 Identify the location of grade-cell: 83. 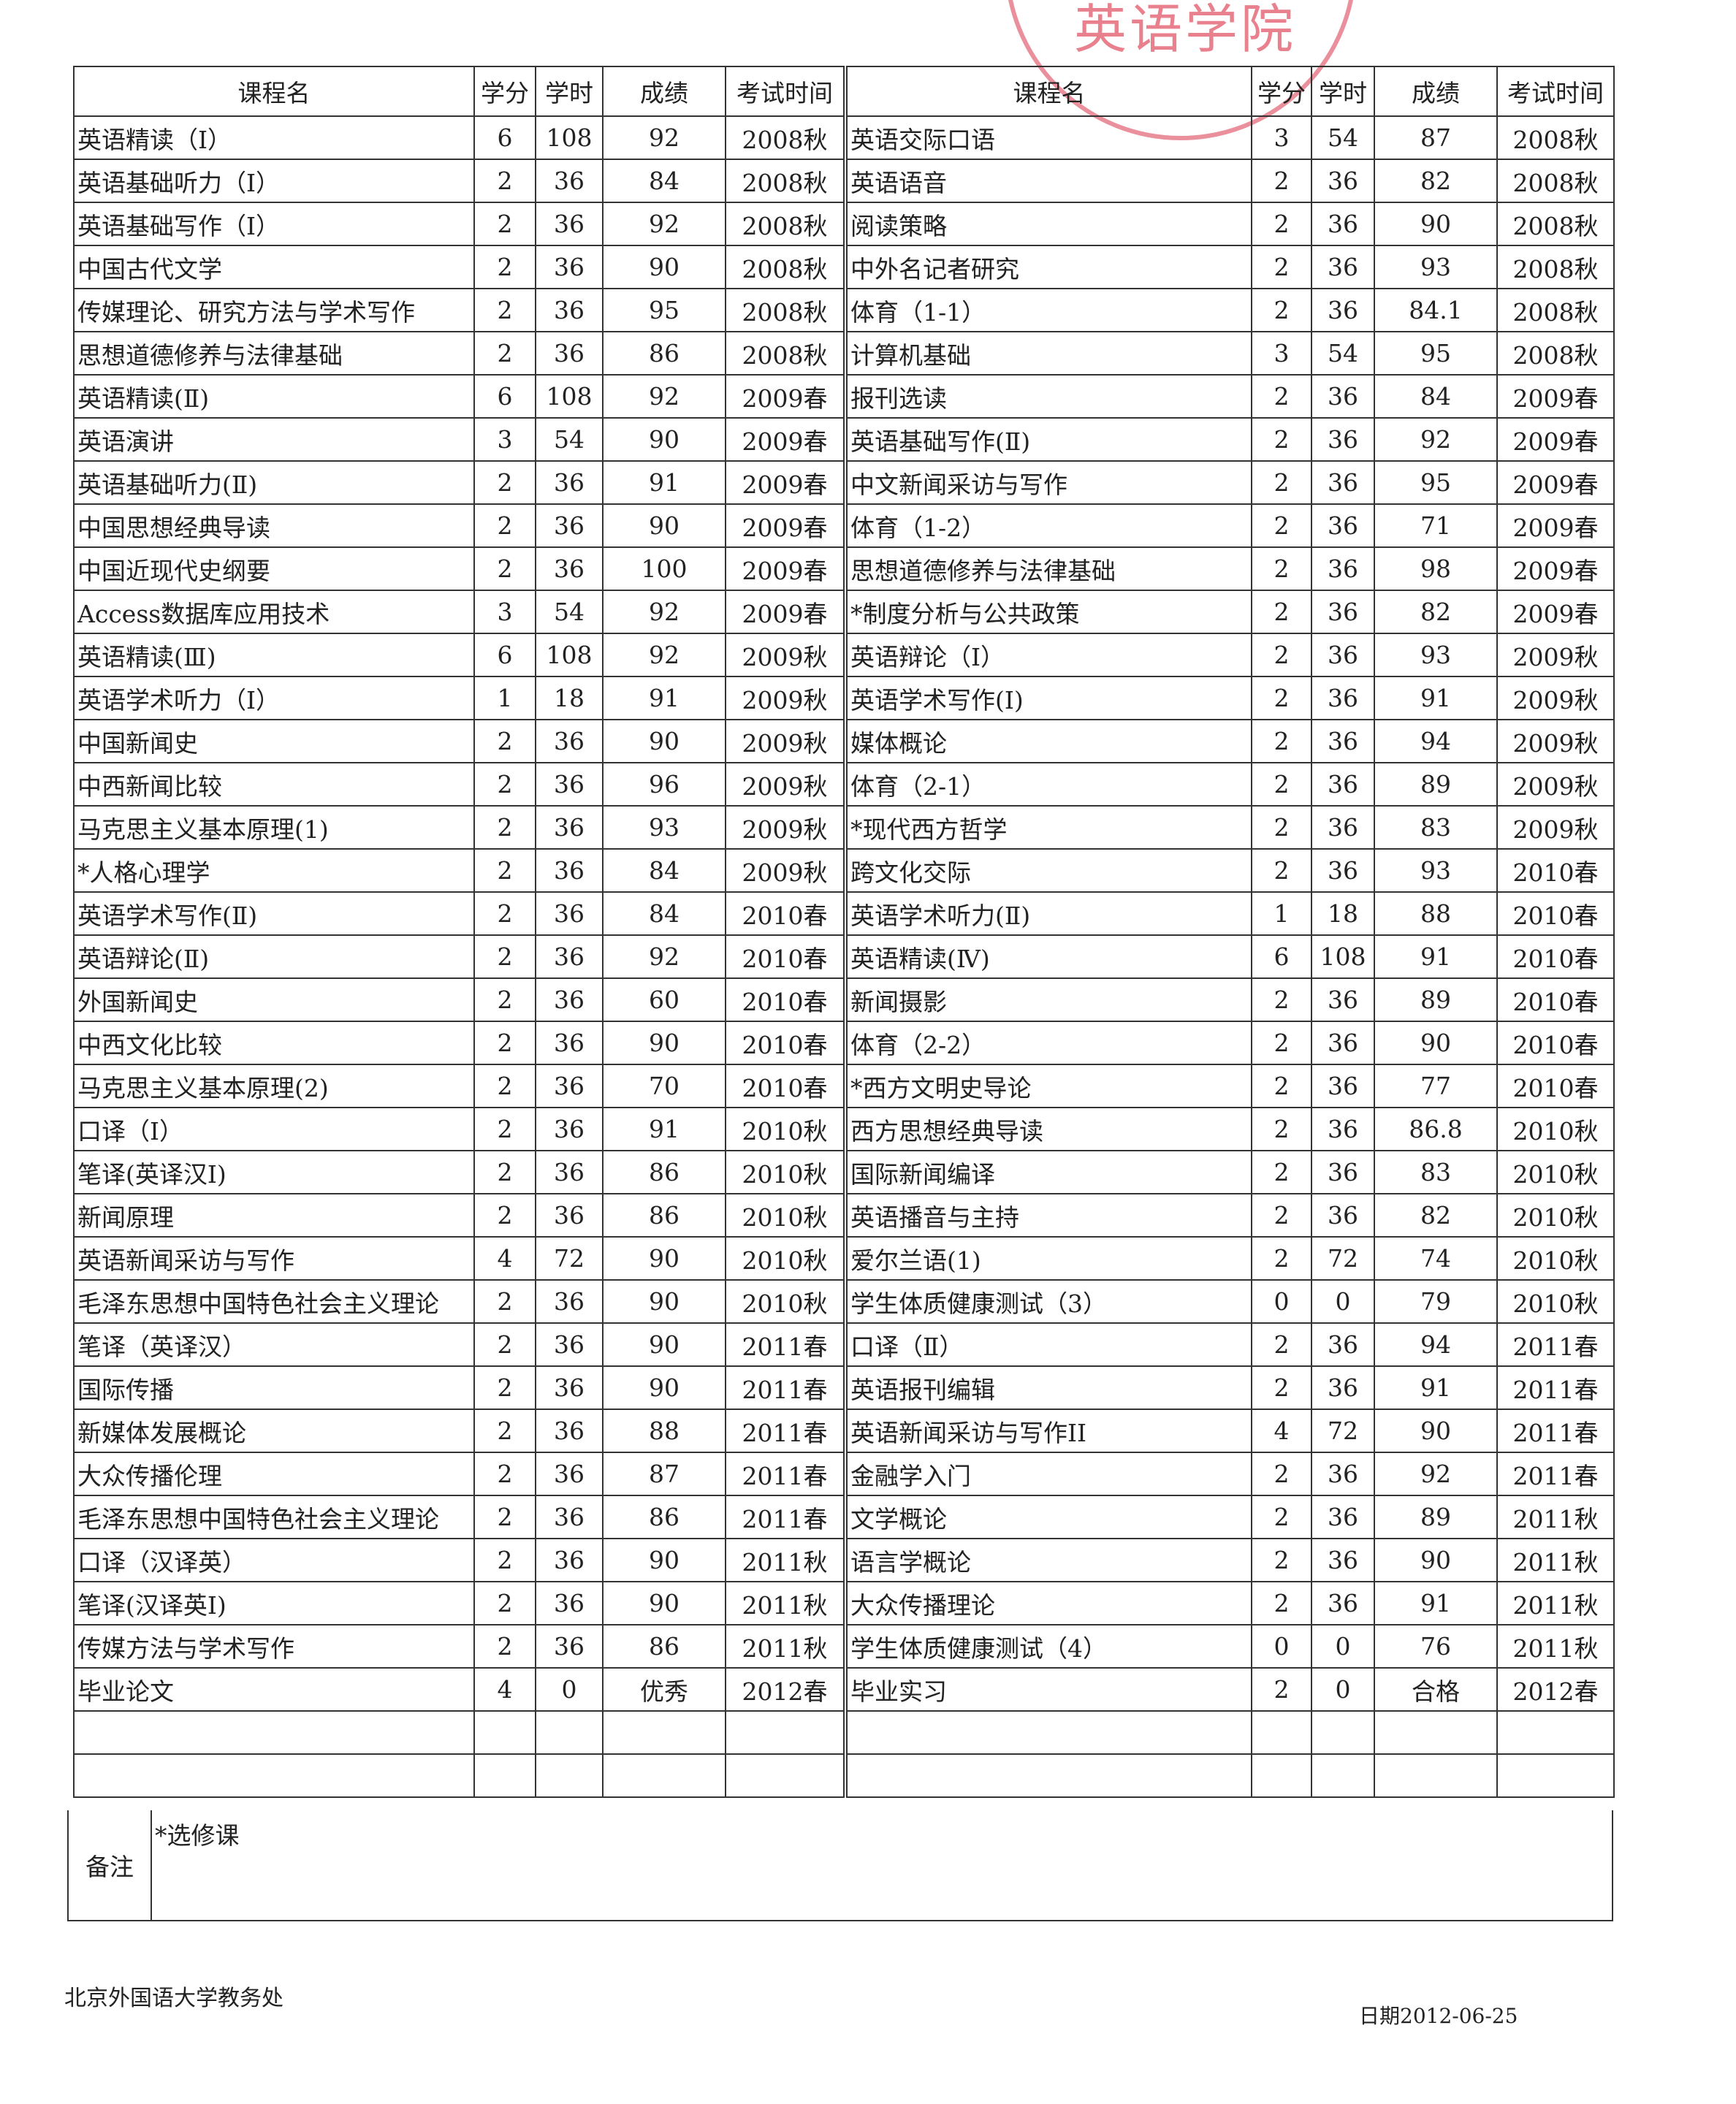
(1436, 1172).